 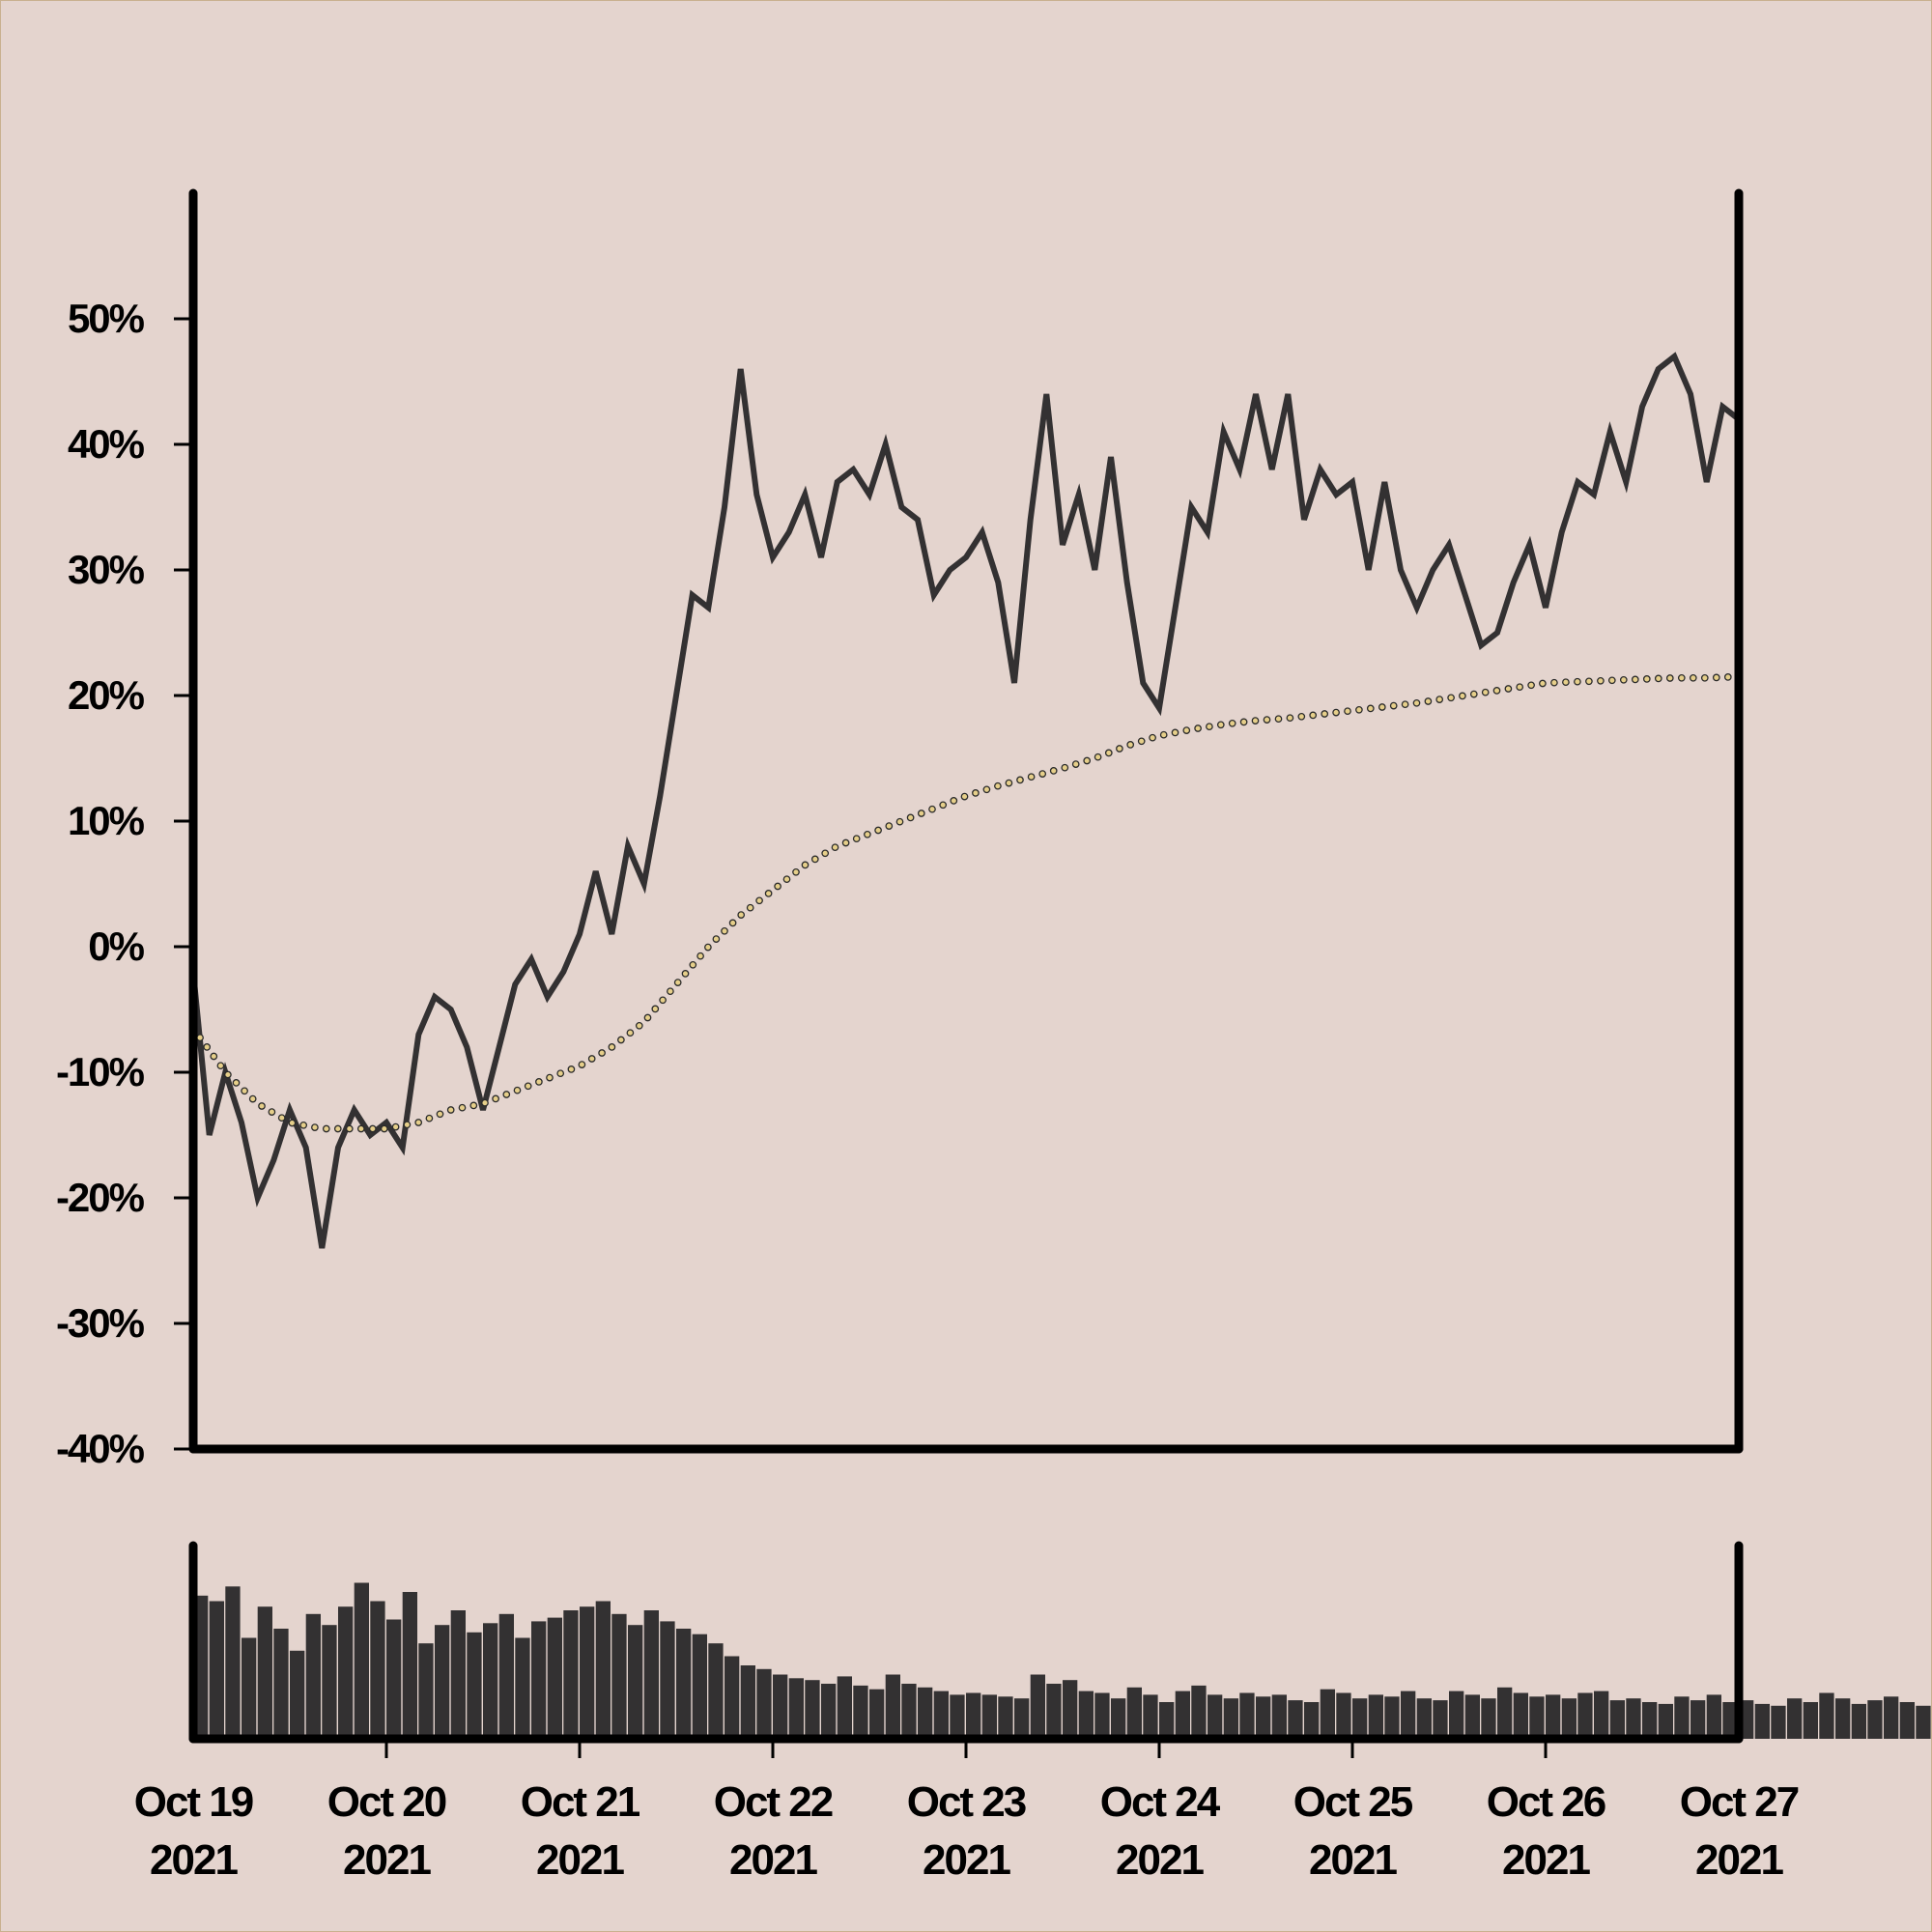 I want to click on x-tick-label-date: Oct 27, so click(x=1739, y=1802).